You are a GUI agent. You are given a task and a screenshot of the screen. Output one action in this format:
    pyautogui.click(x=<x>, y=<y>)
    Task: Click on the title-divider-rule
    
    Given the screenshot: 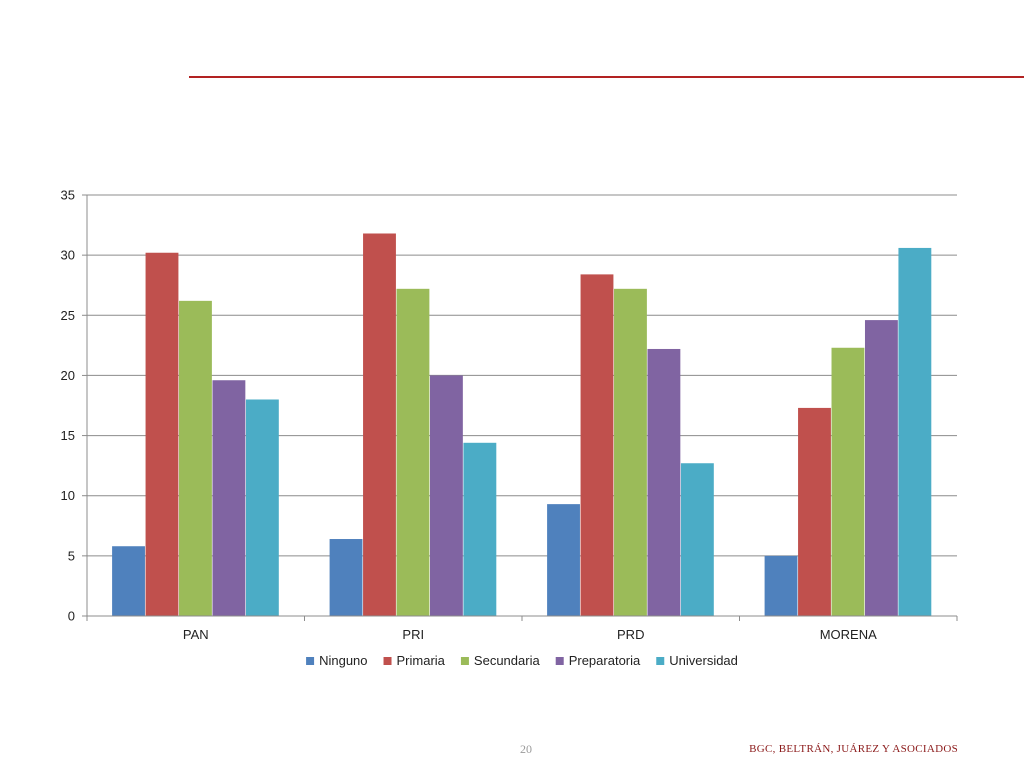 What is the action you would take?
    pyautogui.click(x=606, y=77)
    